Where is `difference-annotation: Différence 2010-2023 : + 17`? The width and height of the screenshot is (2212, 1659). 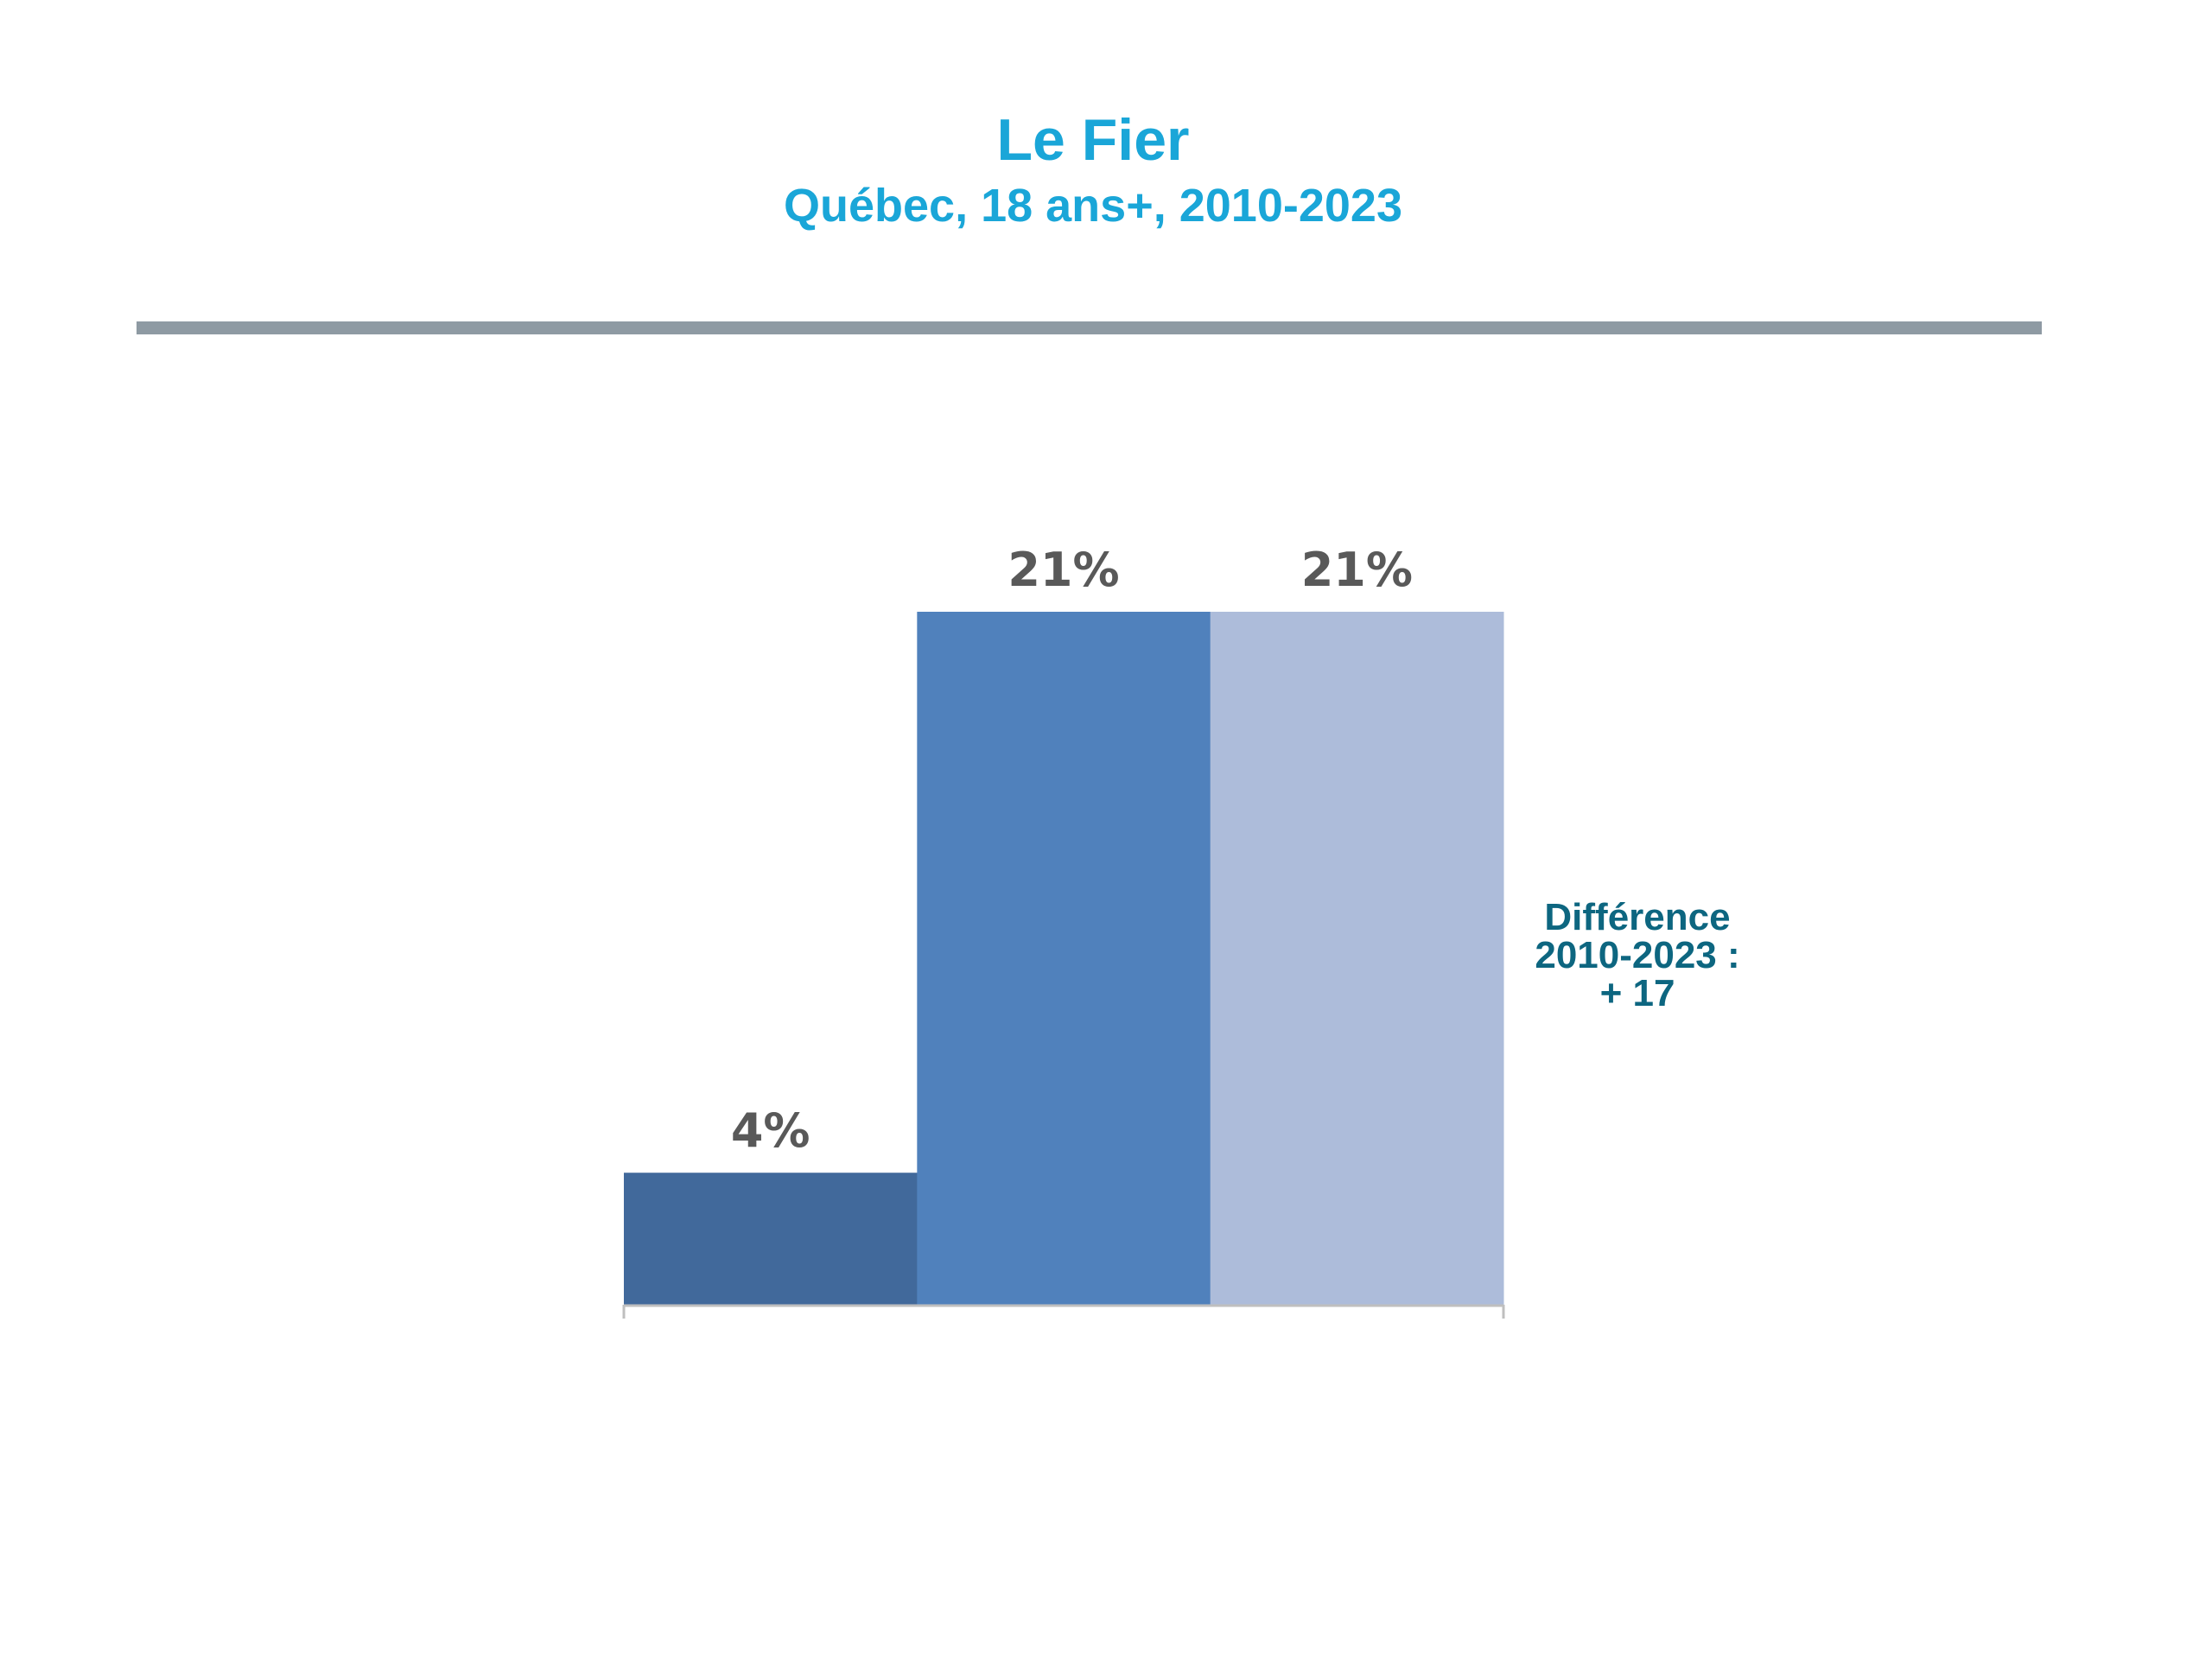
difference-annotation: Différence 2010-2023 : + 17 is located at coordinates (1637, 956).